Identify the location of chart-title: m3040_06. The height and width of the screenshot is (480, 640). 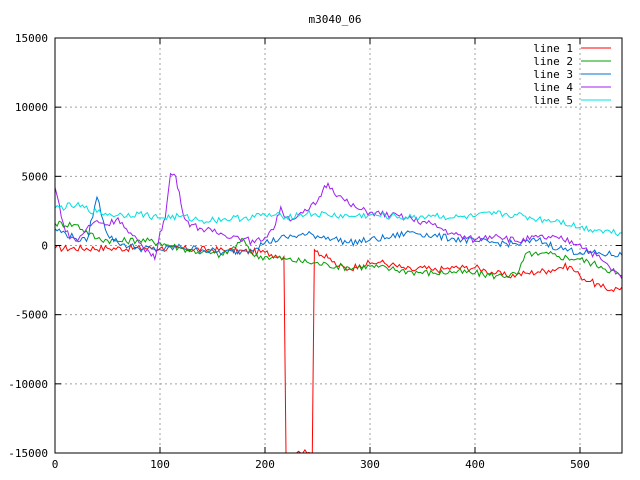
(335, 19).